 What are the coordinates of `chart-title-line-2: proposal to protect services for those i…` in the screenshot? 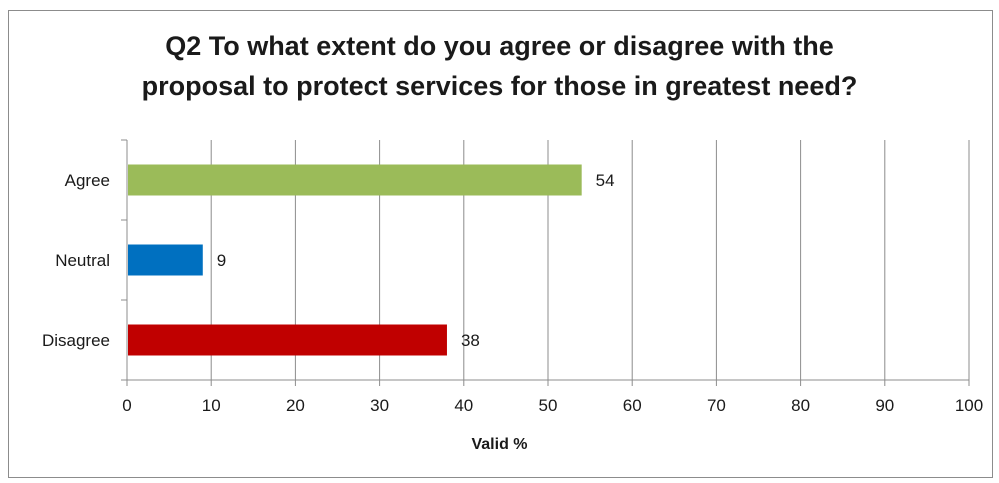 It's located at (499, 86).